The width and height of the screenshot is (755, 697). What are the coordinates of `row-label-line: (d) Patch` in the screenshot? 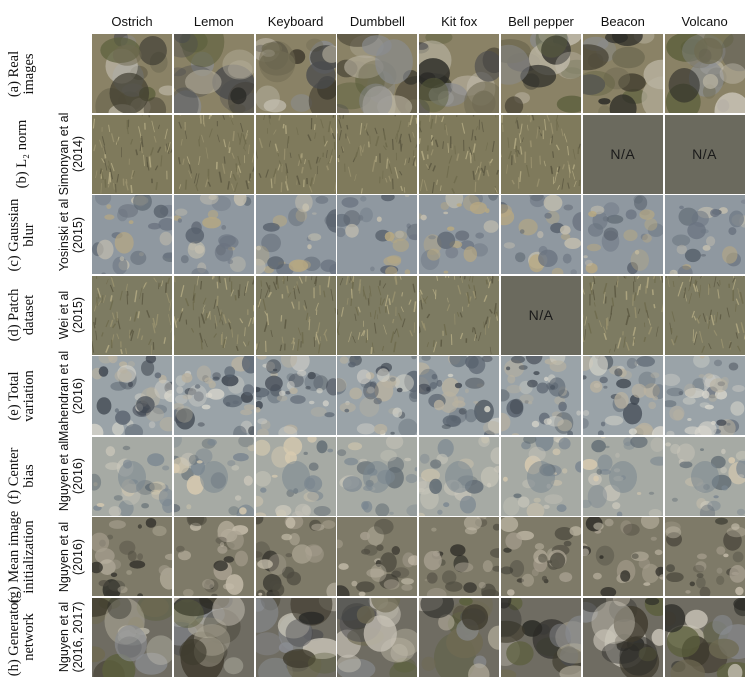 It's located at (14, 315).